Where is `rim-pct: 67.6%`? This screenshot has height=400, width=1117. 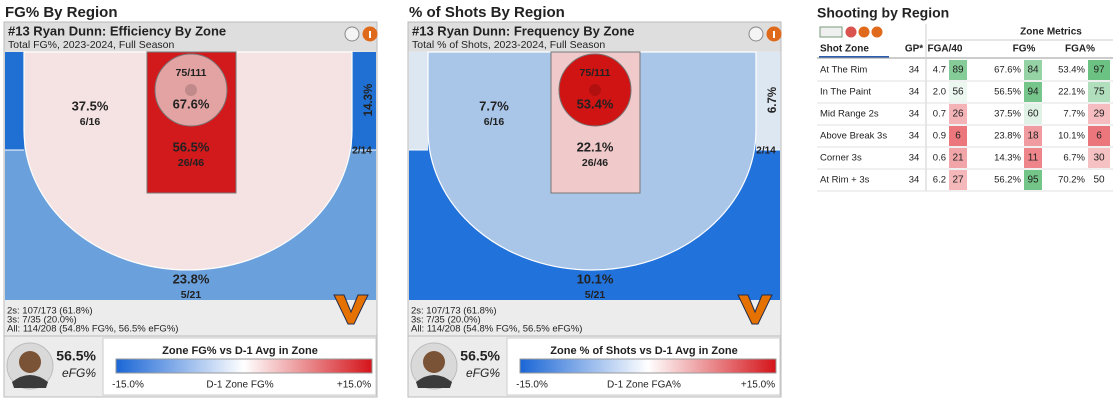 rim-pct: 67.6% is located at coordinates (191, 103).